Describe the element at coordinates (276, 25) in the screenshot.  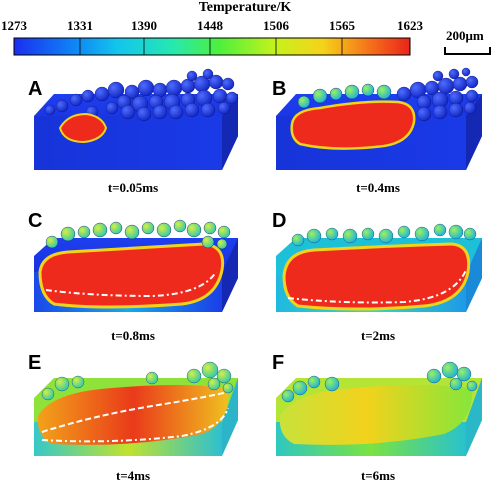
I see `colorbar-tick-label: 1506` at that location.